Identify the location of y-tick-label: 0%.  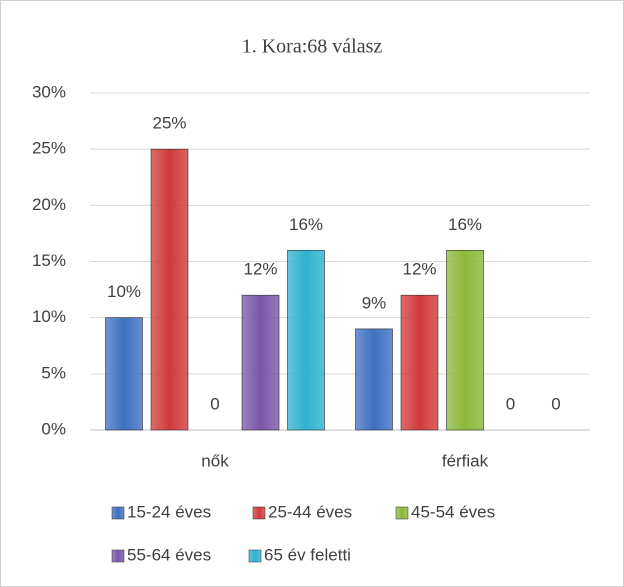
(53, 428).